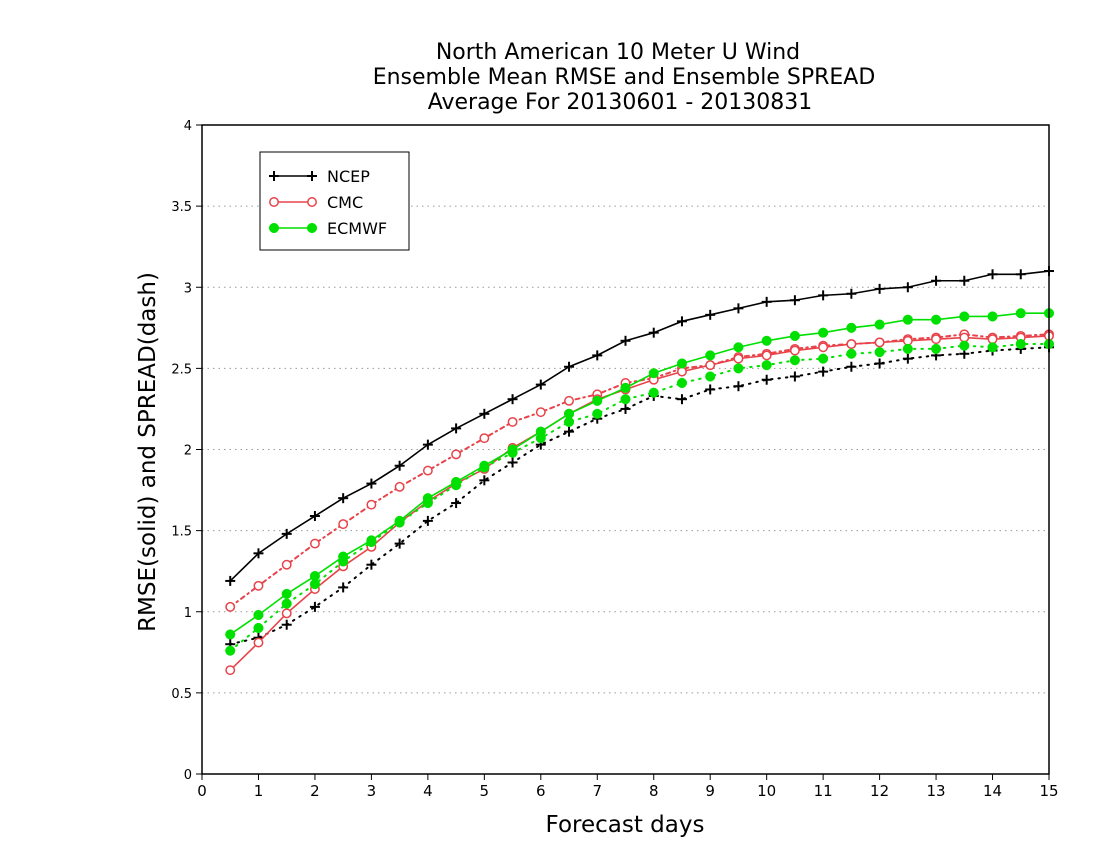  I want to click on x-tick-label: 0, so click(202, 791).